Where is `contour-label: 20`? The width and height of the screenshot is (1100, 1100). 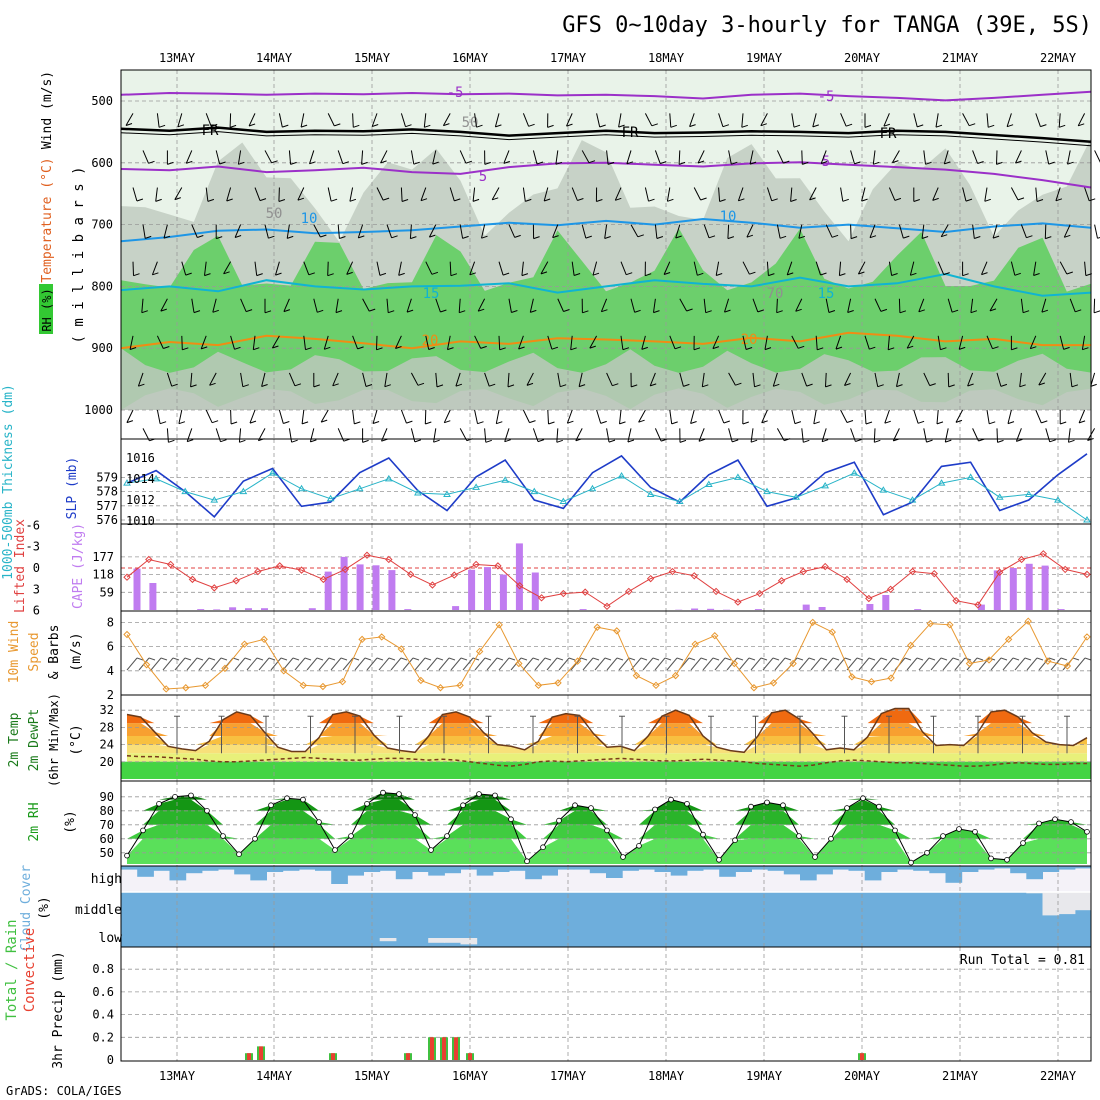 contour-label: 20 is located at coordinates (430, 341).